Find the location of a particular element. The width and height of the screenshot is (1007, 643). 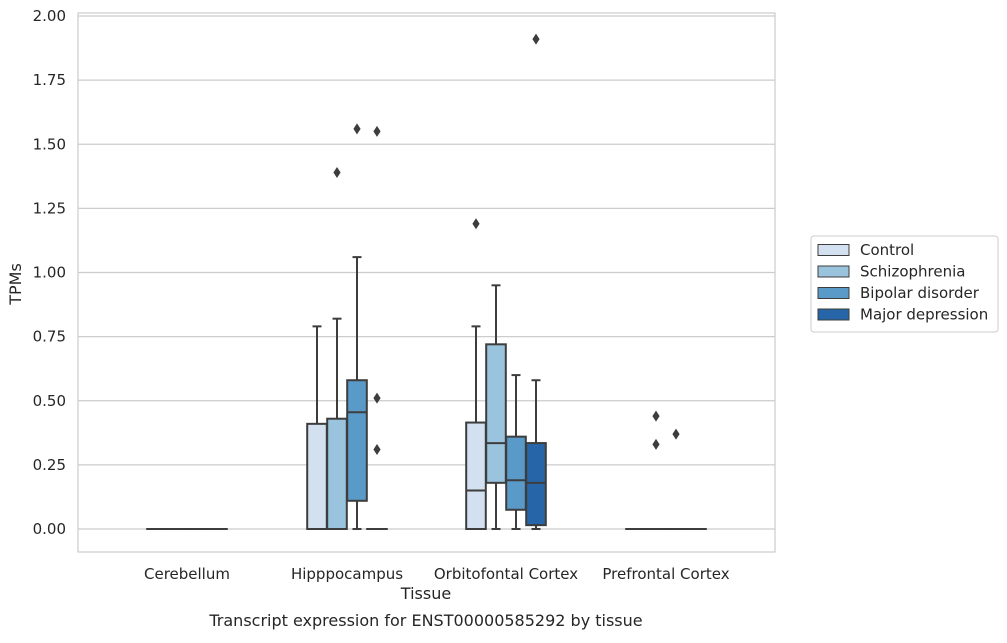

x-axis-label: Tissue is located at coordinates (425, 593).